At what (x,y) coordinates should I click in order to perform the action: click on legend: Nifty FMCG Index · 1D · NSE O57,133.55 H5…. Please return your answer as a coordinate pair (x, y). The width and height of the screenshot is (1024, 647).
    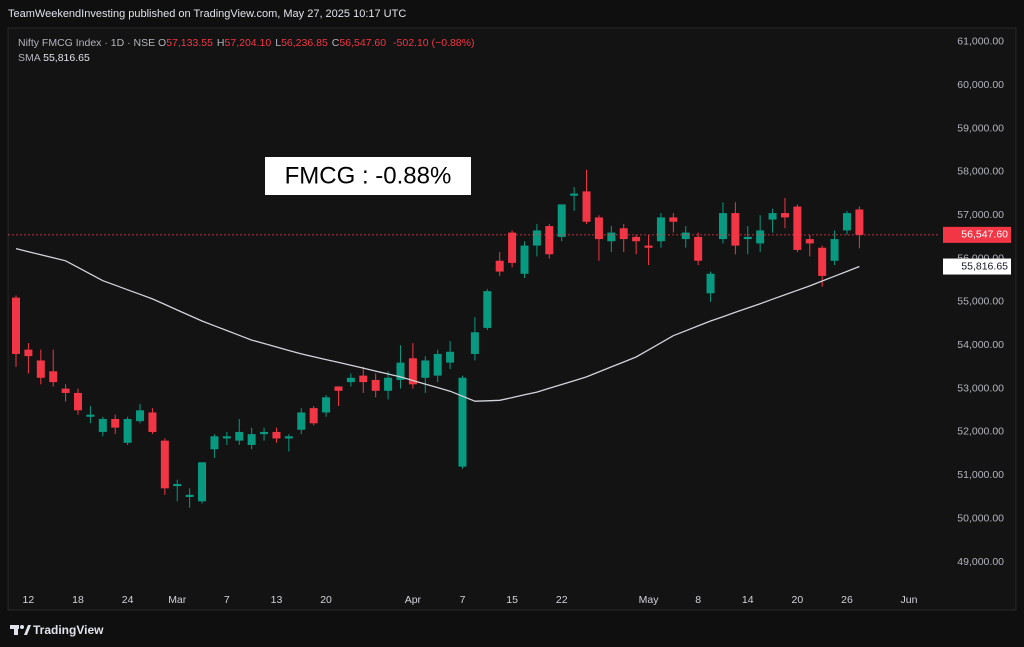
    Looking at the image, I should click on (246, 51).